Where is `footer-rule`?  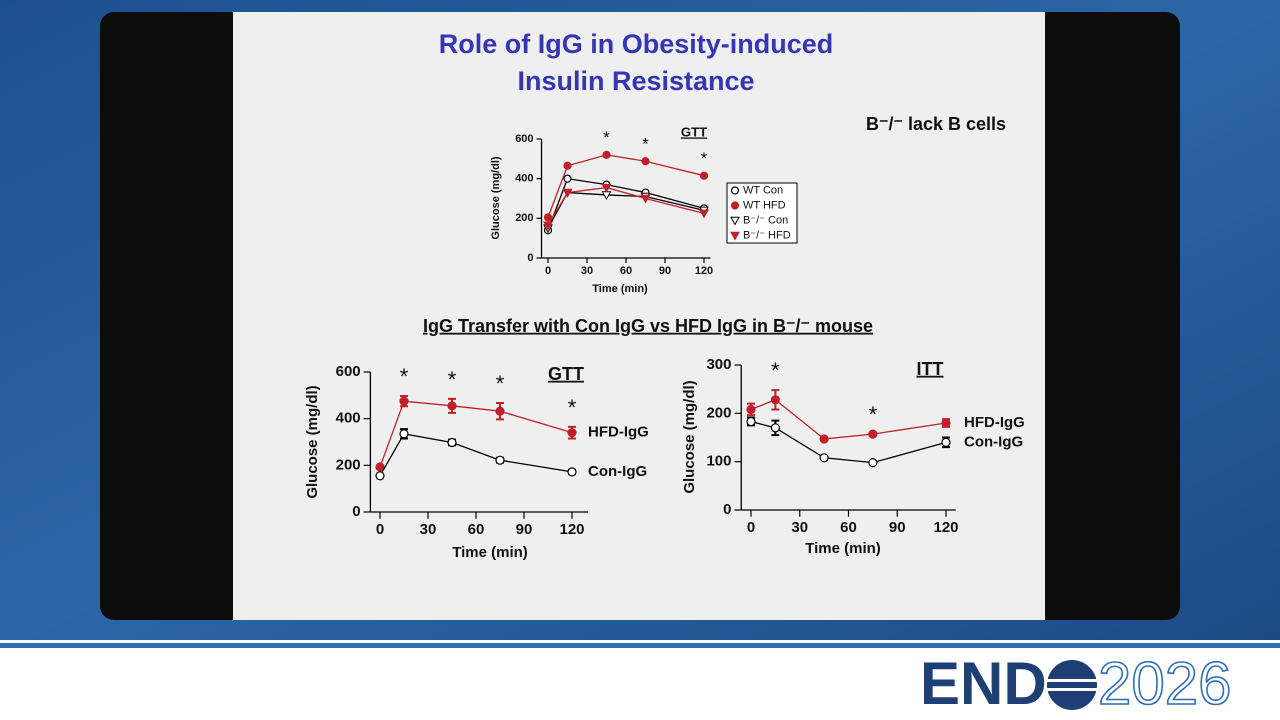 footer-rule is located at coordinates (640, 645).